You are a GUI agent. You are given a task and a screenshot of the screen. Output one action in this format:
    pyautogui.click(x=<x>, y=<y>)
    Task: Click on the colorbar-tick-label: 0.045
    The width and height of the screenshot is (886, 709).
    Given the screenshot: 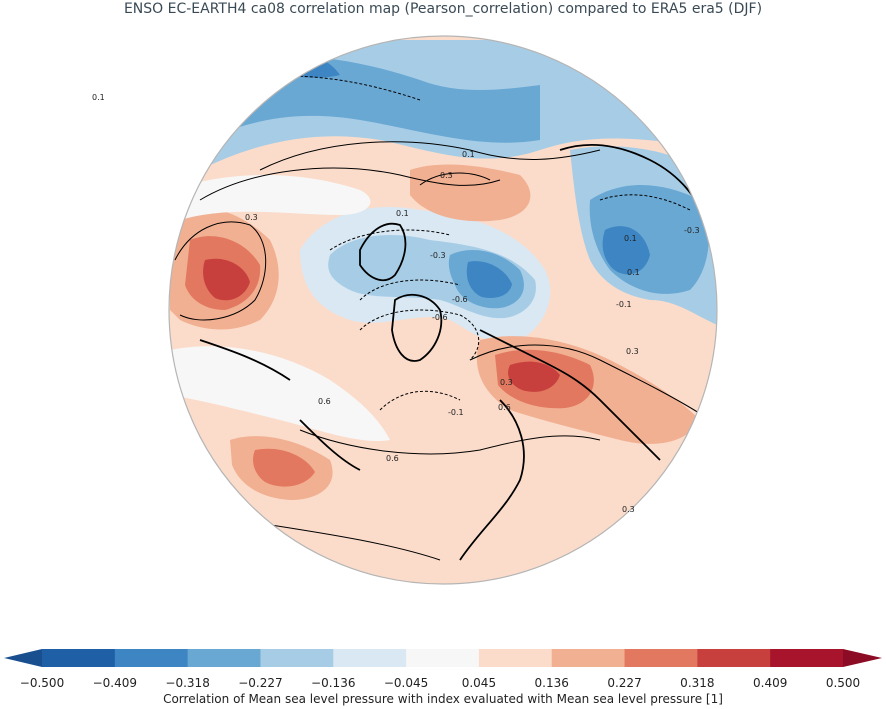 What is the action you would take?
    pyautogui.click(x=479, y=683)
    